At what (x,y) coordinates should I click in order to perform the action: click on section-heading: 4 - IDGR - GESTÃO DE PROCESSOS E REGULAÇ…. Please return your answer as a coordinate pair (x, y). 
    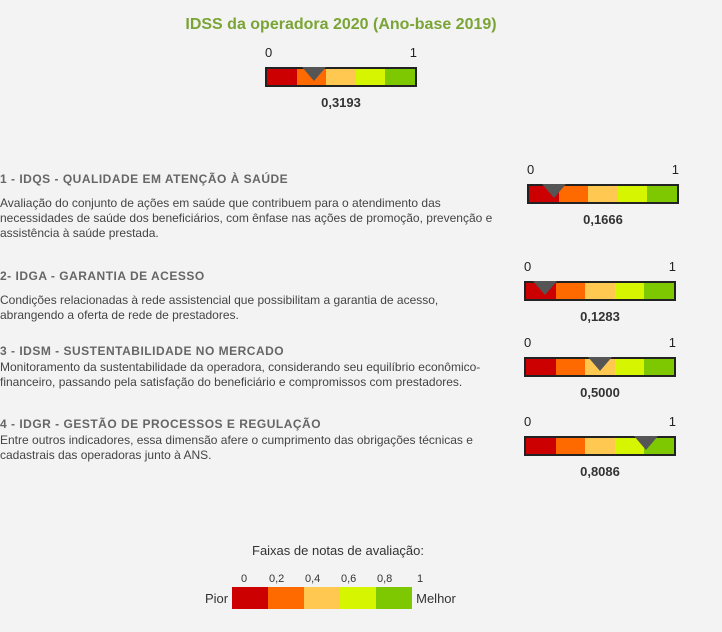
    Looking at the image, I should click on (247, 424).